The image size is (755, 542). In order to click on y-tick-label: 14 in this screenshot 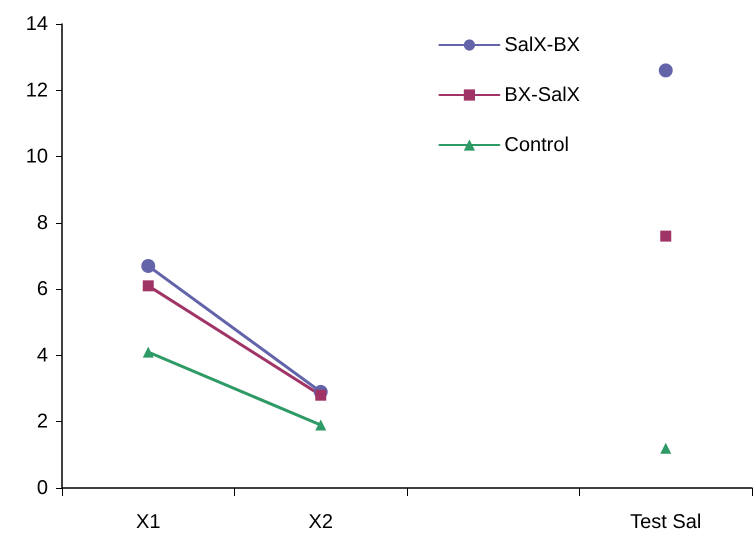, I will do `click(37, 24)`.